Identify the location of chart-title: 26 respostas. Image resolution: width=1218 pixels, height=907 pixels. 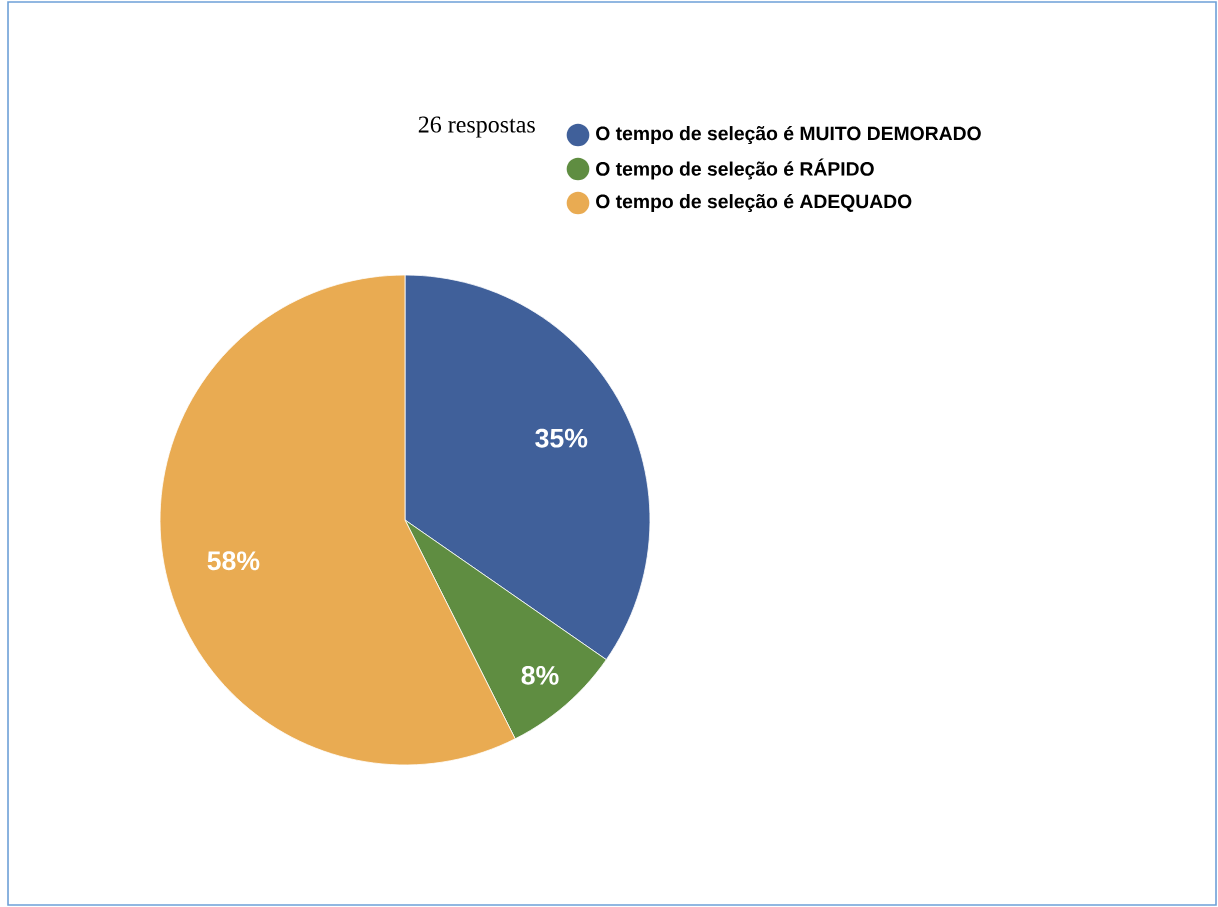
(476, 127).